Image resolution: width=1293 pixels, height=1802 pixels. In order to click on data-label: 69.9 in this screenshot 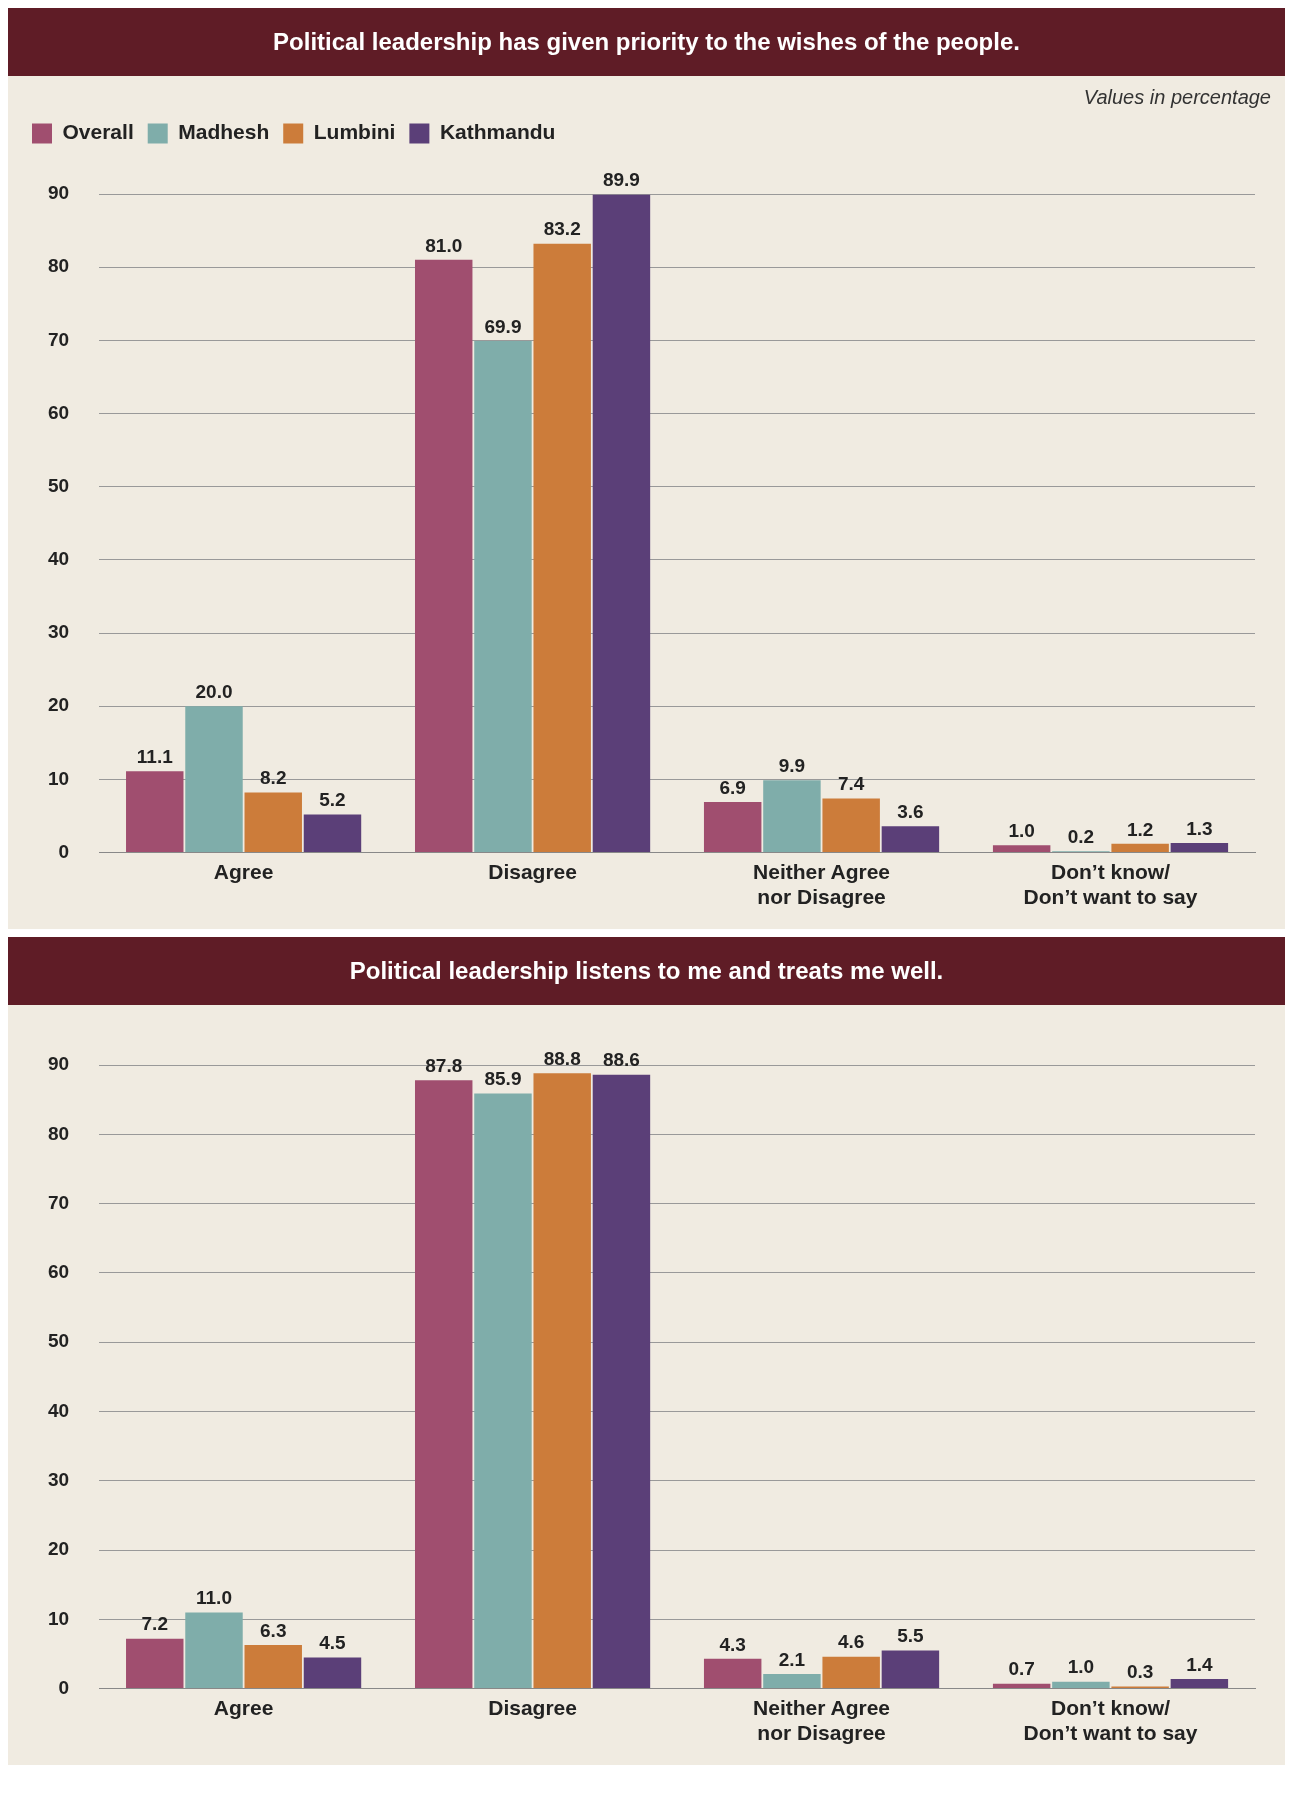, I will do `click(503, 326)`.